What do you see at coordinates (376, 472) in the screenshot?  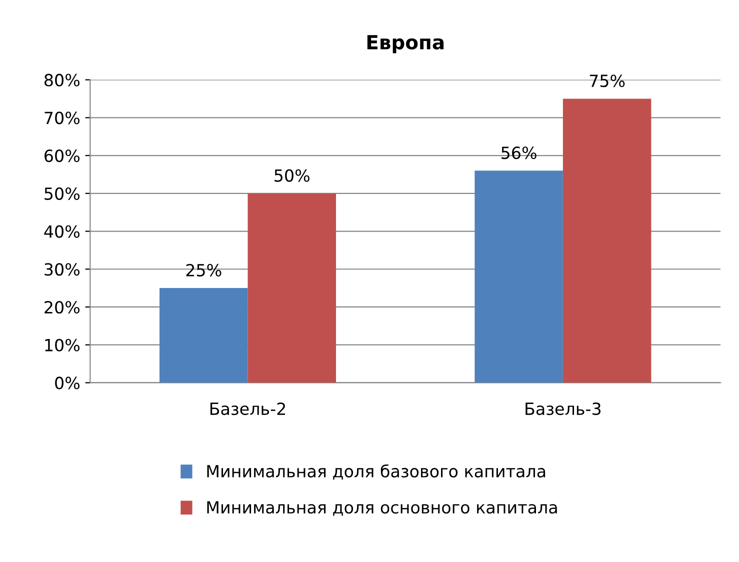 I see `legend-label: Минимальная доля базового капитала` at bounding box center [376, 472].